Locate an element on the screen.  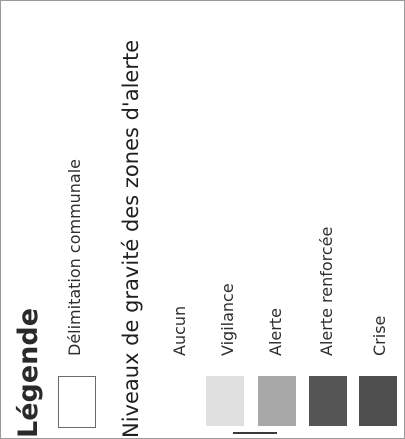
legend-label-crise: Crise is located at coordinates (379, 335).